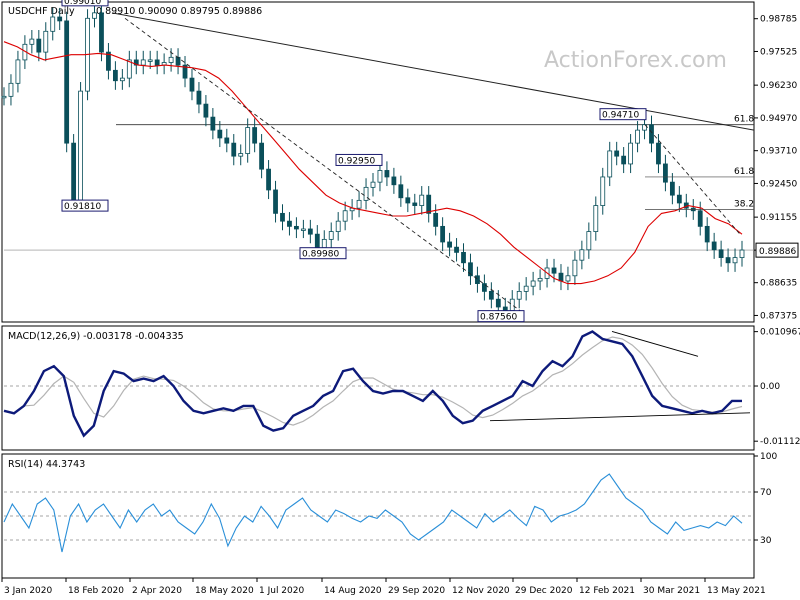 This screenshot has width=800, height=600. I want to click on macd-support-line, so click(620, 417).